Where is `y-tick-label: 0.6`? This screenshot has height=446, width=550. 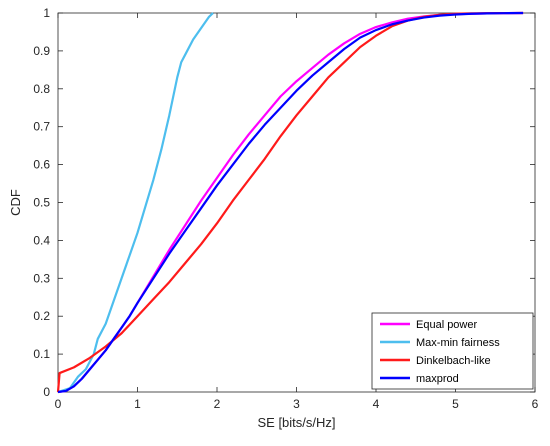
y-tick-label: 0.6 is located at coordinates (41, 165).